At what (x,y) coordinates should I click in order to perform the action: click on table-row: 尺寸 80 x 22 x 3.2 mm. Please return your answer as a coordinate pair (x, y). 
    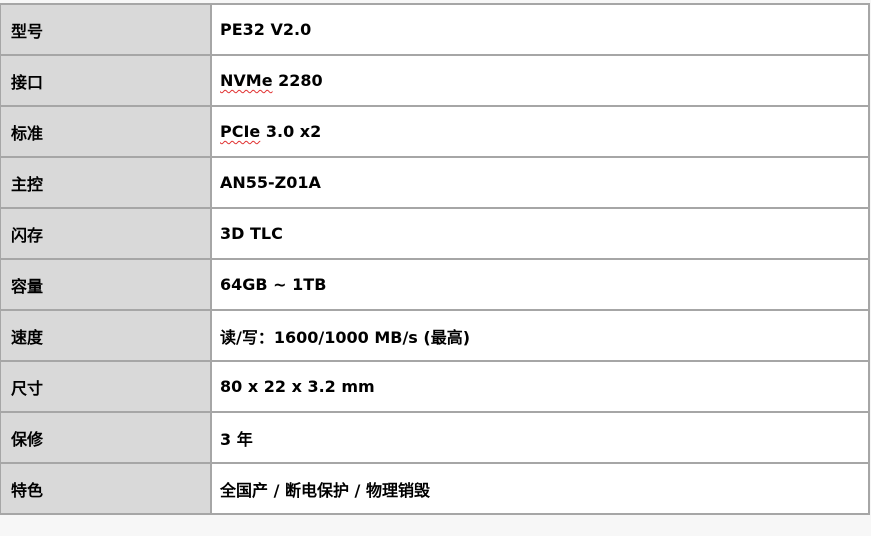
    Looking at the image, I should click on (435, 386).